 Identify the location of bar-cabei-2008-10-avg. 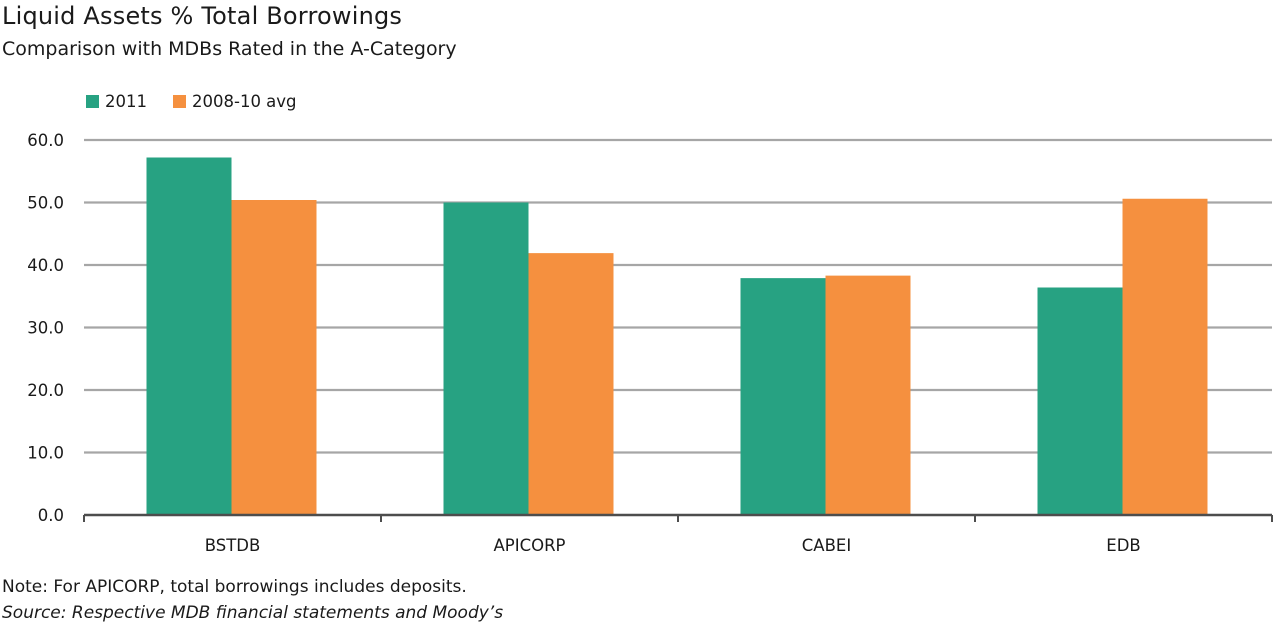
(868, 395).